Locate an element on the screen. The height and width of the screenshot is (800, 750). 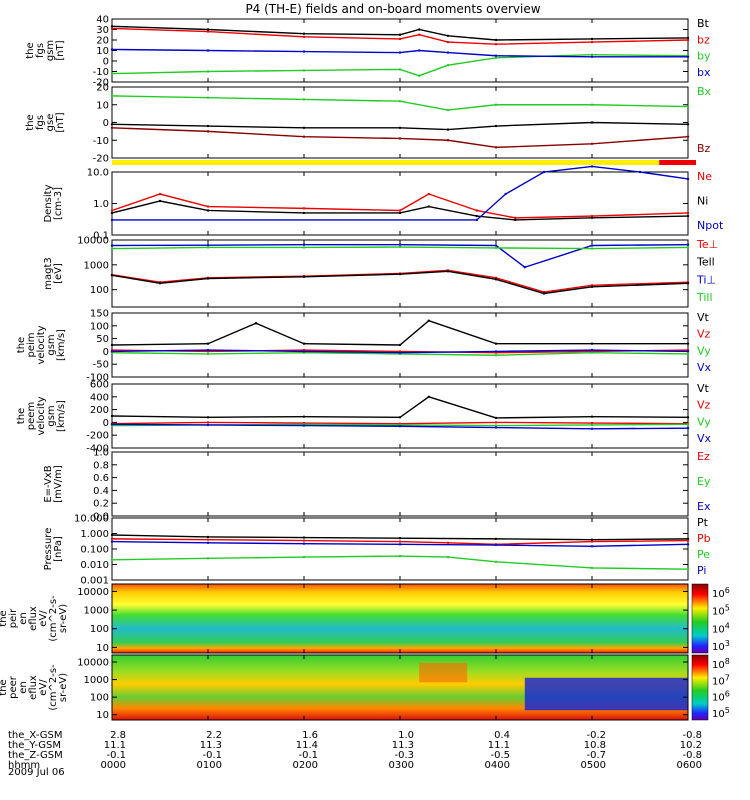
y-tick-label: -10 is located at coordinates (101, 72).